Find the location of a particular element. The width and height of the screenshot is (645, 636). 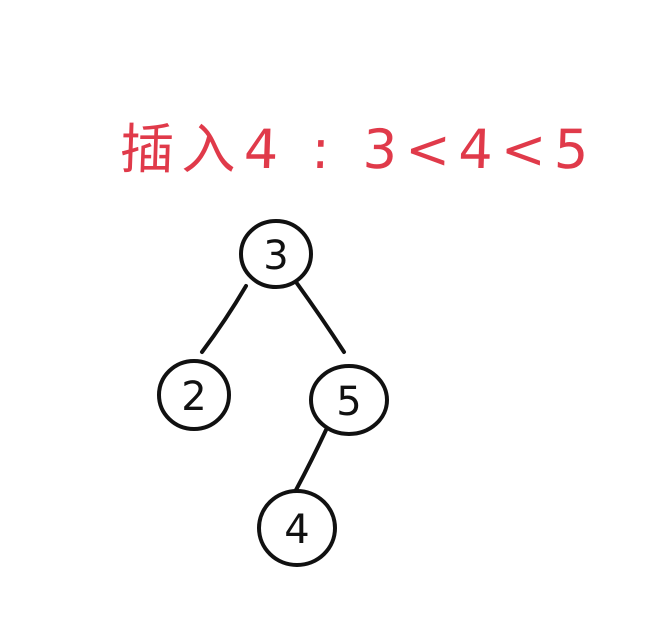

node-label-5: 5 is located at coordinates (348, 402).